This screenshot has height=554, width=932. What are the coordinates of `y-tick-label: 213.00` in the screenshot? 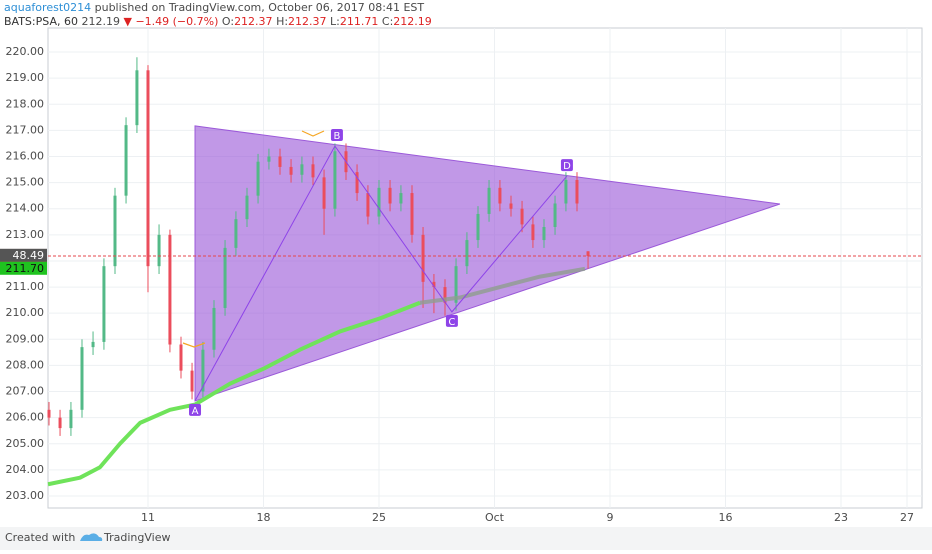 It's located at (25, 234).